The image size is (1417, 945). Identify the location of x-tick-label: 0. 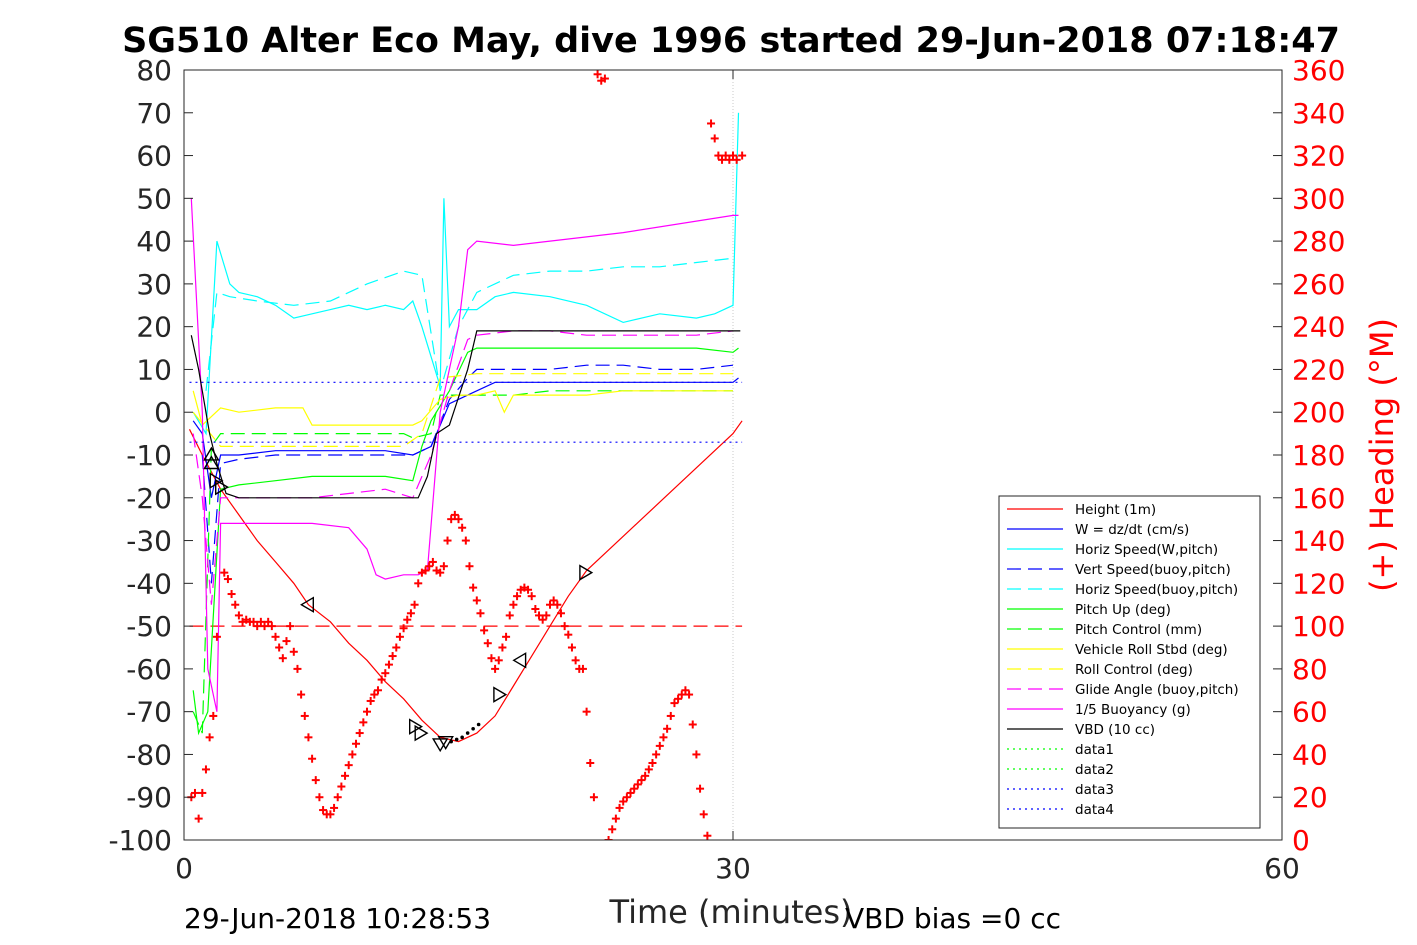
(184, 868).